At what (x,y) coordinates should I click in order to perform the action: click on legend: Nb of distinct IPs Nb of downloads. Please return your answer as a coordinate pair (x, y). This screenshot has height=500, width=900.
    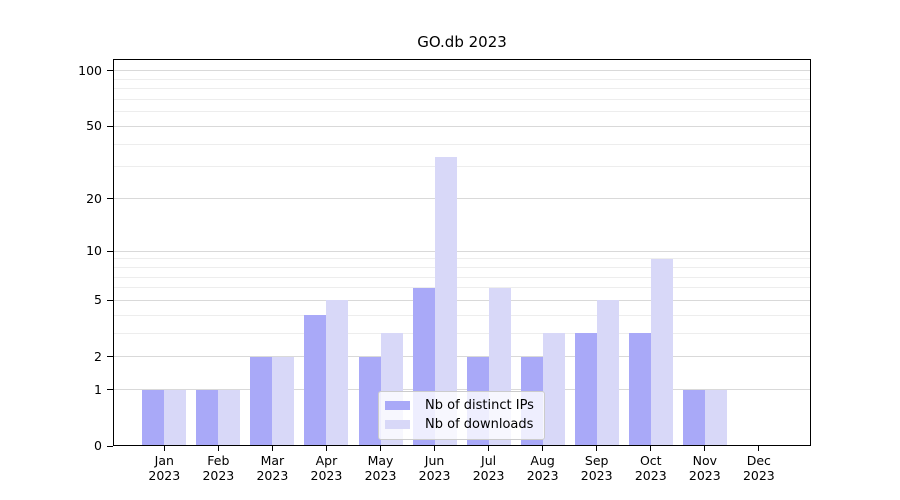
    Looking at the image, I should click on (461, 415).